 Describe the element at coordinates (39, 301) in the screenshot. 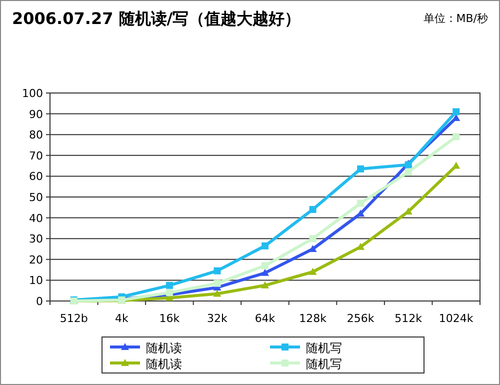

I see `y-tick-label: 0` at that location.